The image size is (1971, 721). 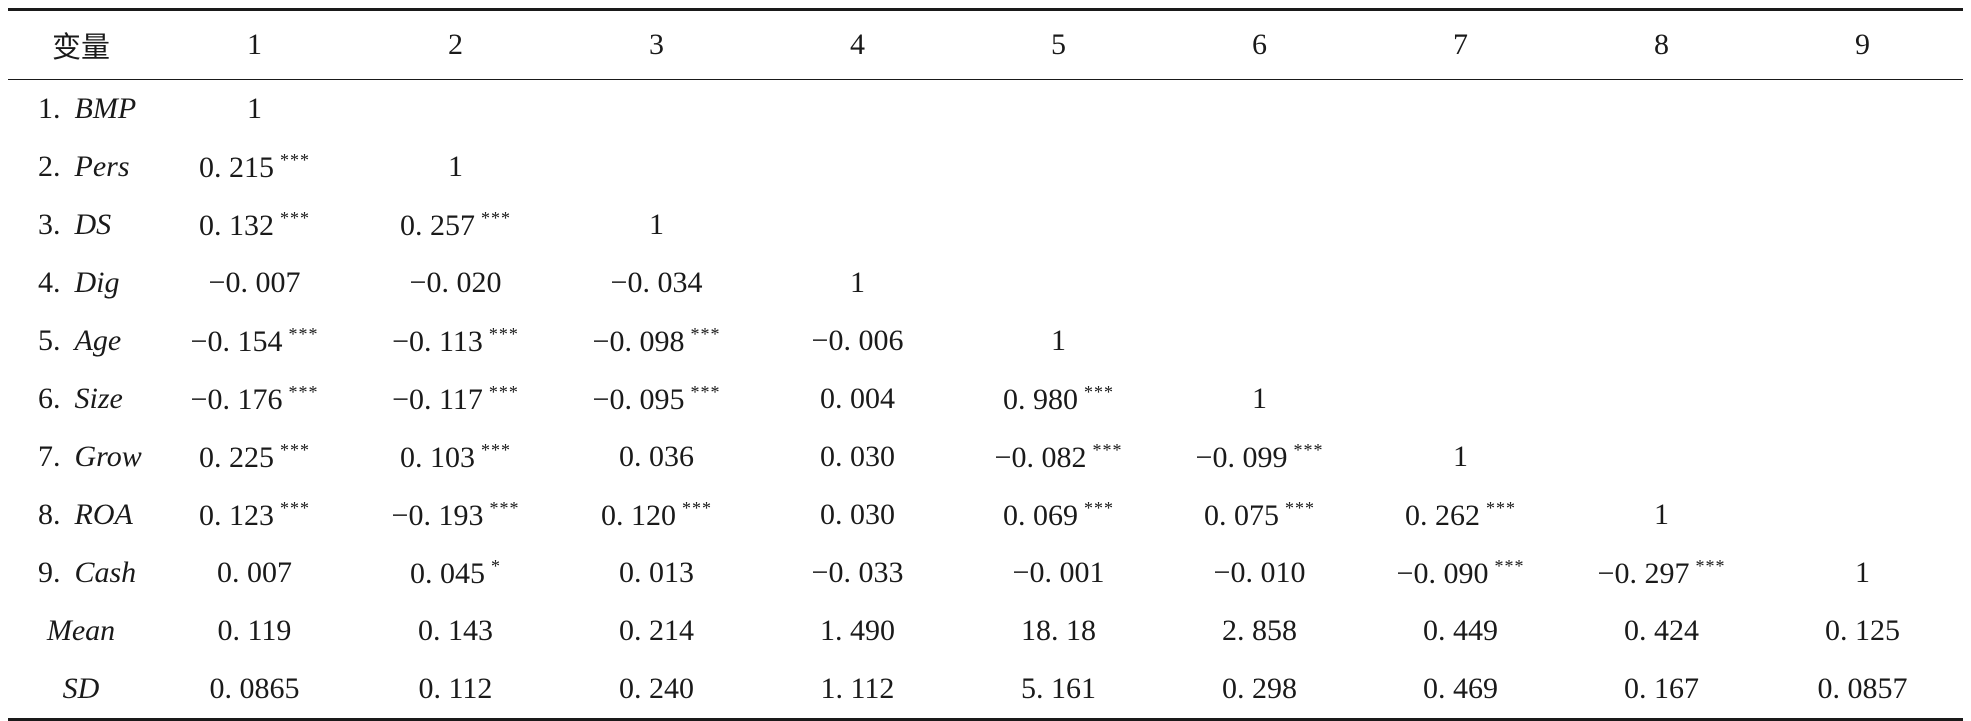 I want to click on table-cell: 0. 298, so click(x=1259, y=690).